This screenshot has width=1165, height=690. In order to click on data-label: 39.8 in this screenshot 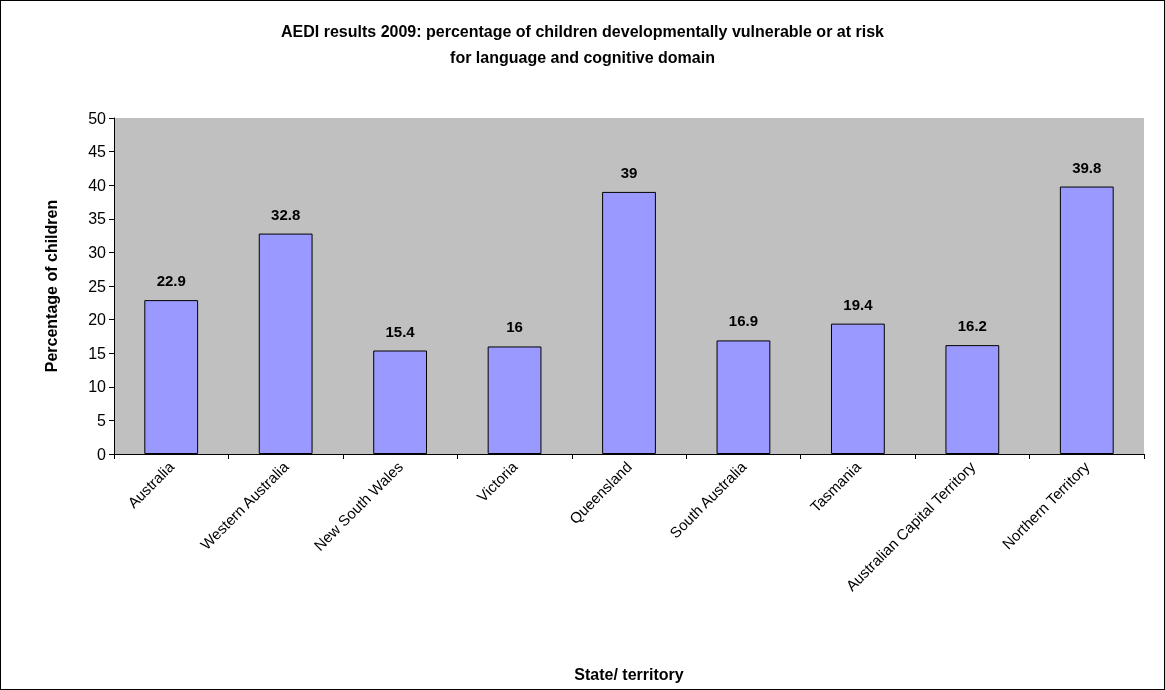, I will do `click(1087, 167)`.